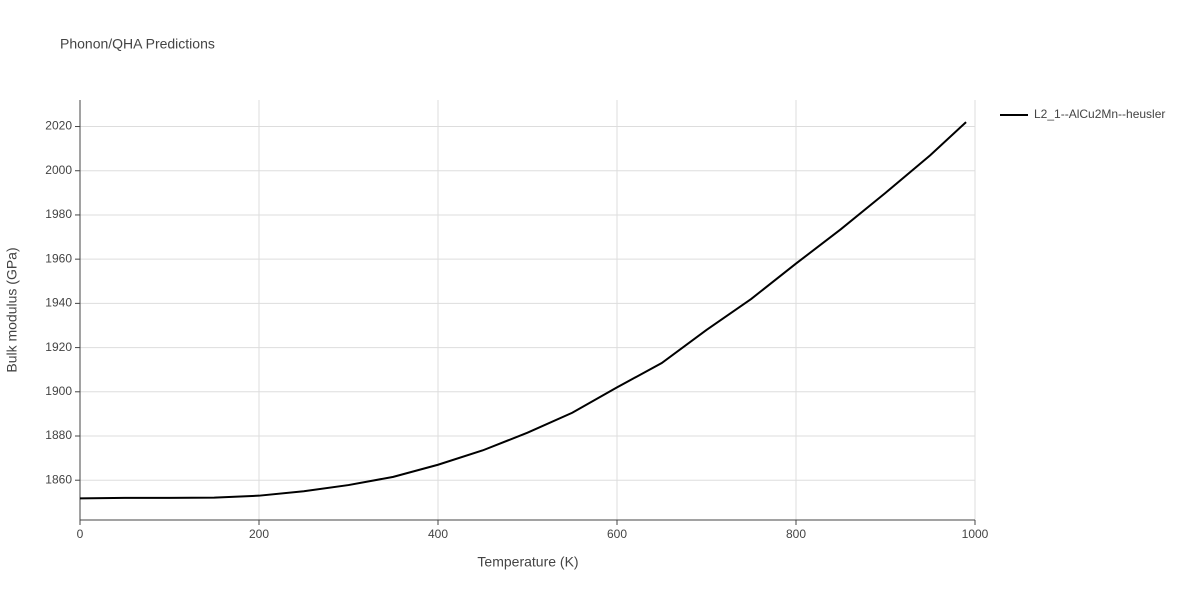 The image size is (1200, 600). I want to click on x-tick-label: 1000, so click(975, 534).